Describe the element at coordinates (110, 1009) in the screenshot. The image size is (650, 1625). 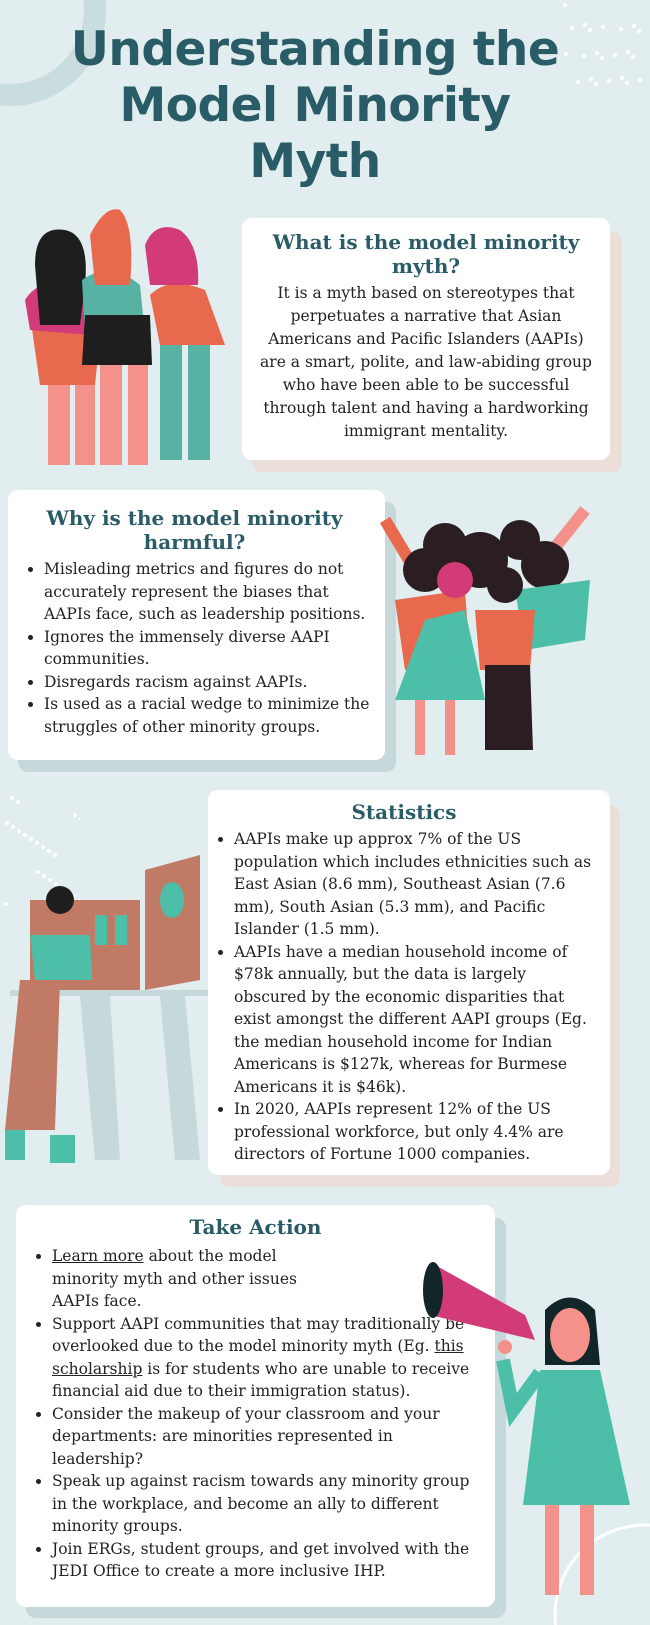
I see `desk-illustration` at that location.